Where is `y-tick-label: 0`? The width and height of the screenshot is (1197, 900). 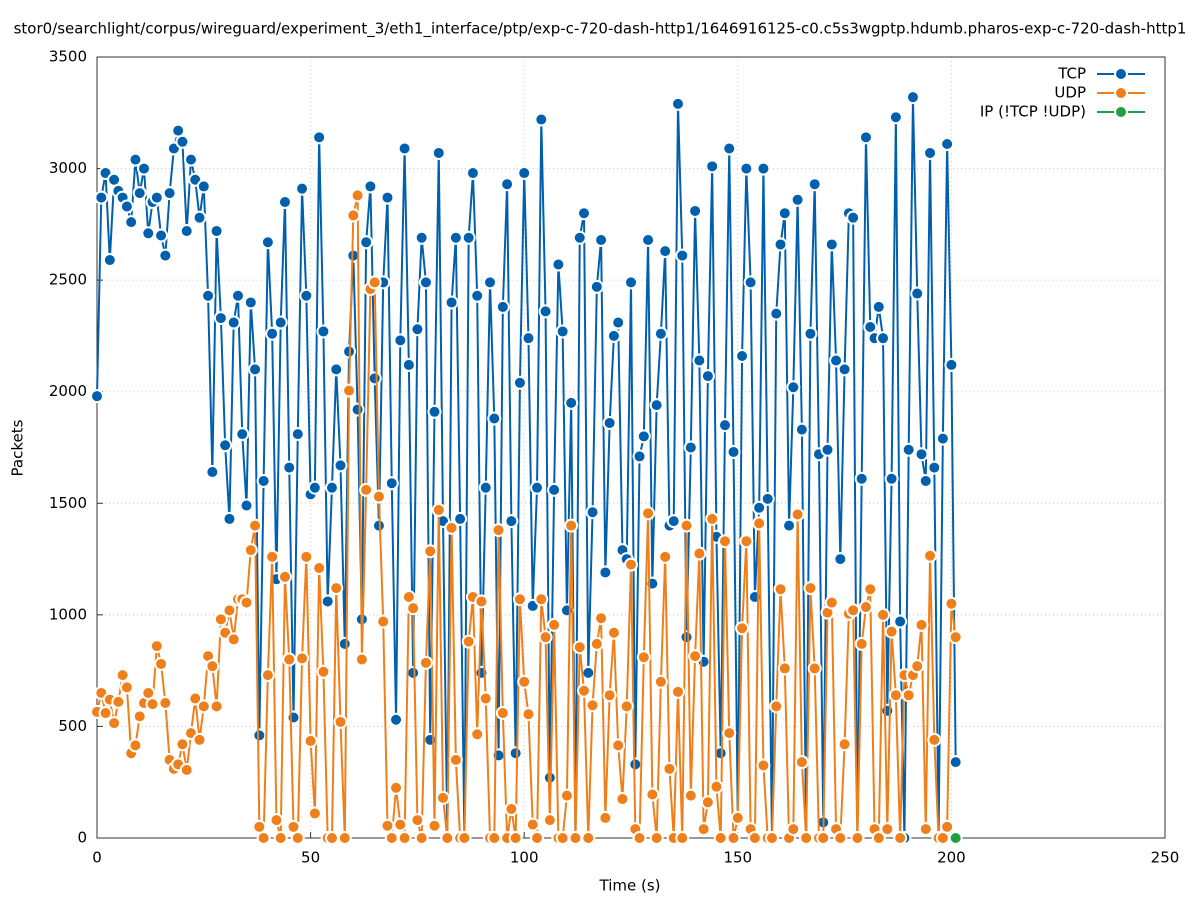 y-tick-label: 0 is located at coordinates (82, 838).